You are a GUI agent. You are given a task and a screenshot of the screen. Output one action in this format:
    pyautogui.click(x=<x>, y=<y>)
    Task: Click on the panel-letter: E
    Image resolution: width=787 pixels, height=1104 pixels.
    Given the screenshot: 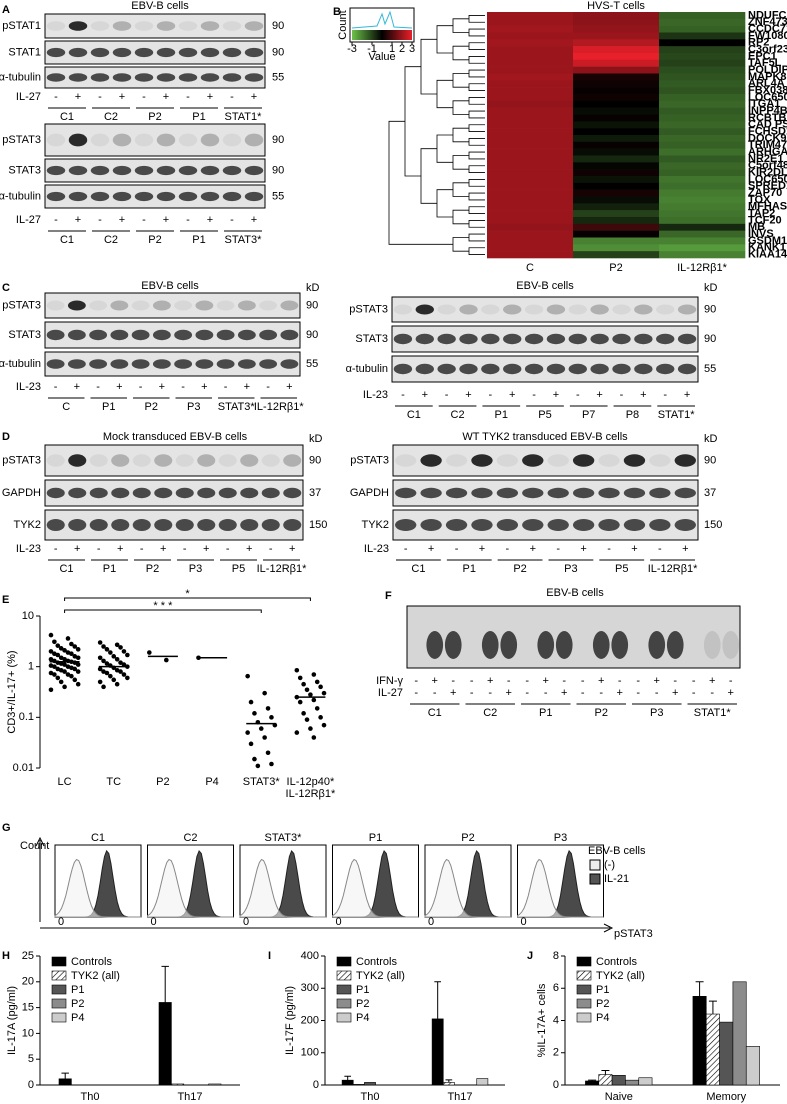 What is the action you would take?
    pyautogui.click(x=5, y=600)
    